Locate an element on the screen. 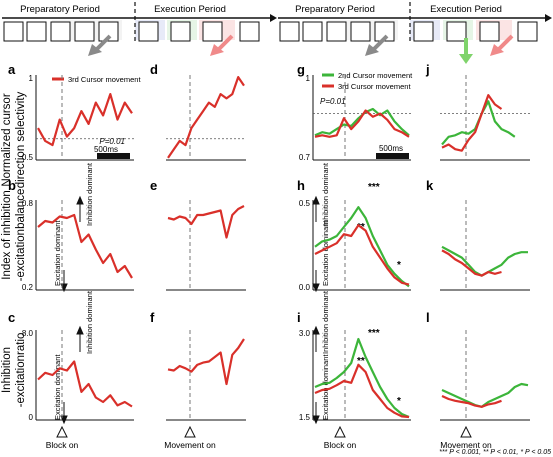 The height and width of the screenshot is (457, 553). panel-j is located at coordinates (485, 118).